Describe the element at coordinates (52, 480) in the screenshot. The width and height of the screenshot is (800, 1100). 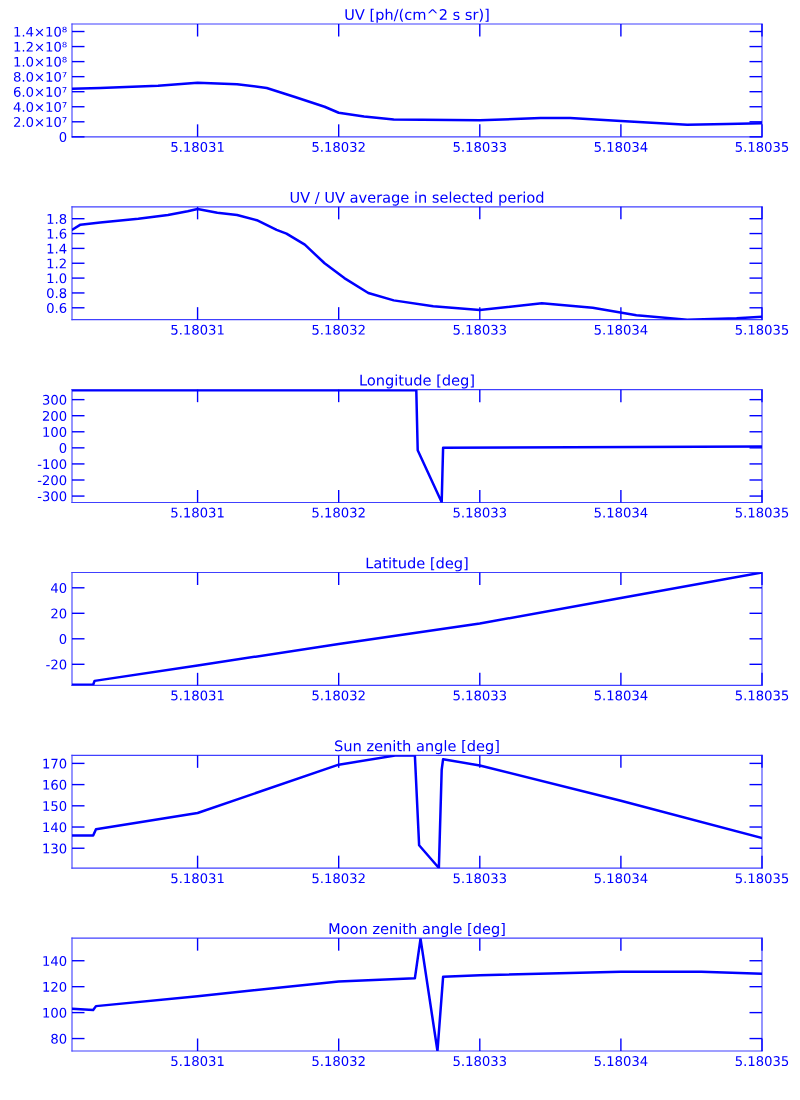
I see `y-tick-label: -200` at that location.